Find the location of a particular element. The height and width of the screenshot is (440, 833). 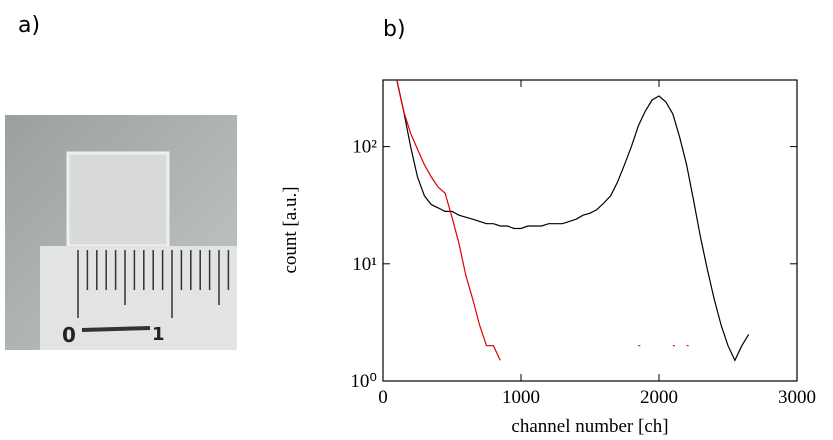

x-tick-label: 0 is located at coordinates (383, 397).